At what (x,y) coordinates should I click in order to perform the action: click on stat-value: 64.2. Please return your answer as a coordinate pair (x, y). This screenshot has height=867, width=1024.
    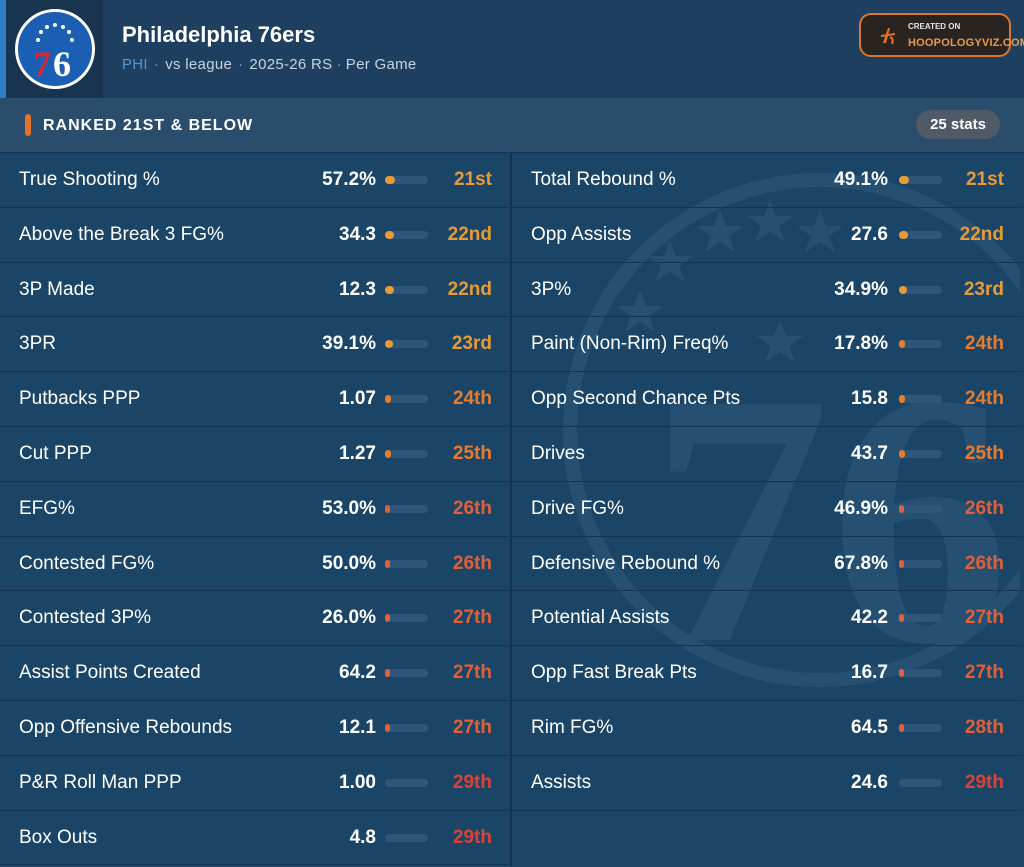
    Looking at the image, I should click on (357, 673).